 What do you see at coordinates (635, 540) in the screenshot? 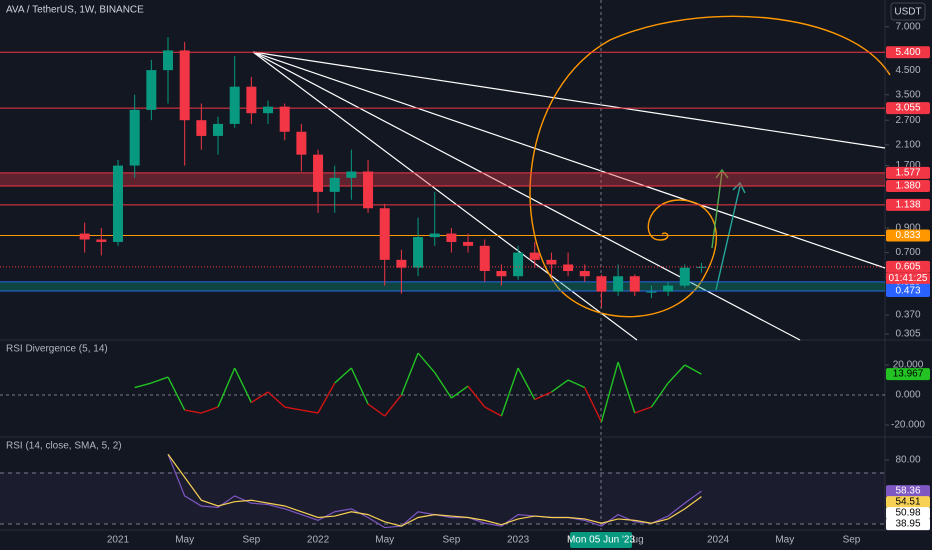
I see `x-tick-label: Aug` at bounding box center [635, 540].